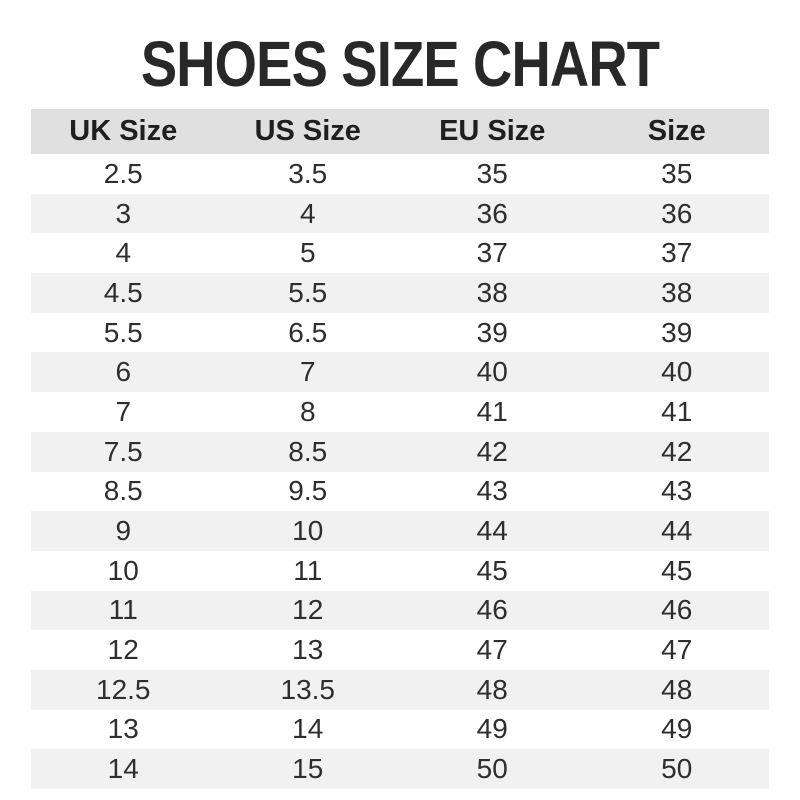 The width and height of the screenshot is (800, 800). I want to click on column-header: Size, so click(676, 131).